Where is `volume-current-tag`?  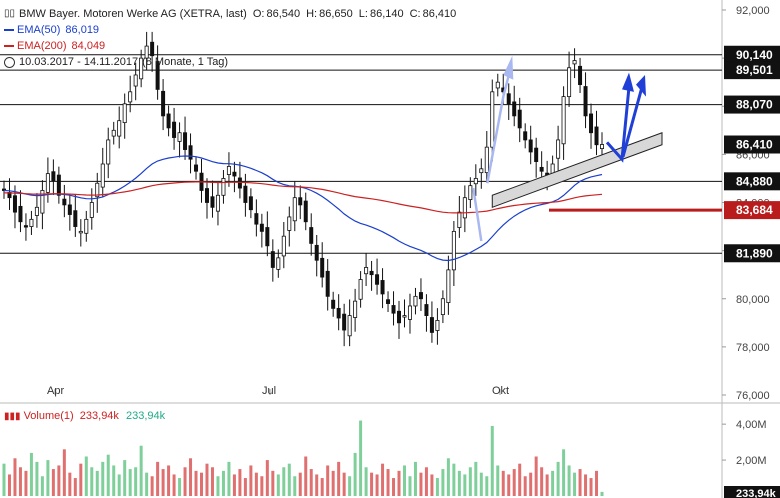
volume-current-tag is located at coordinates (752, 492).